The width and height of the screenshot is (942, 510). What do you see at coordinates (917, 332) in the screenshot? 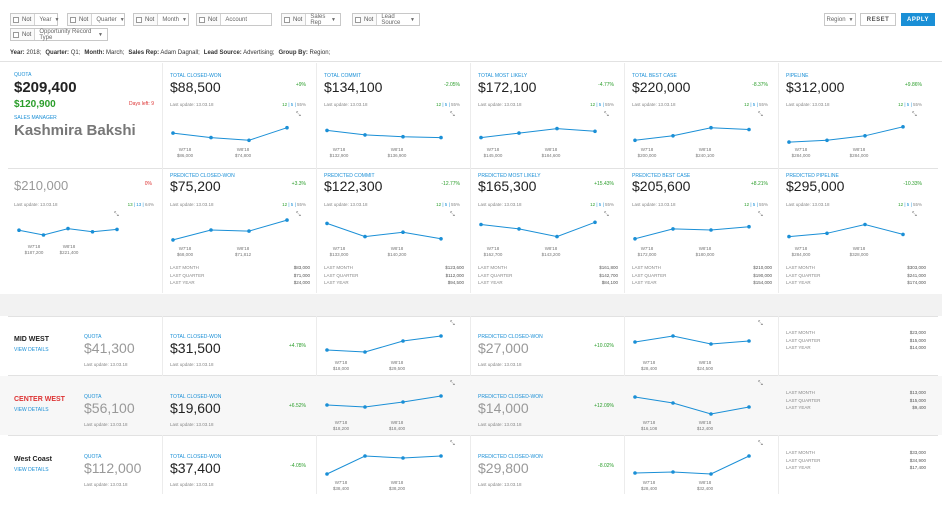
I see `stat-value: $23,000` at bounding box center [917, 332].